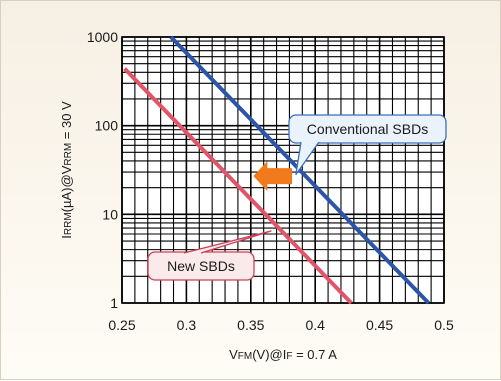 This screenshot has height=381, width=501. I want to click on callout-conventional-sbds: Conventional SBDs, so click(367, 145).